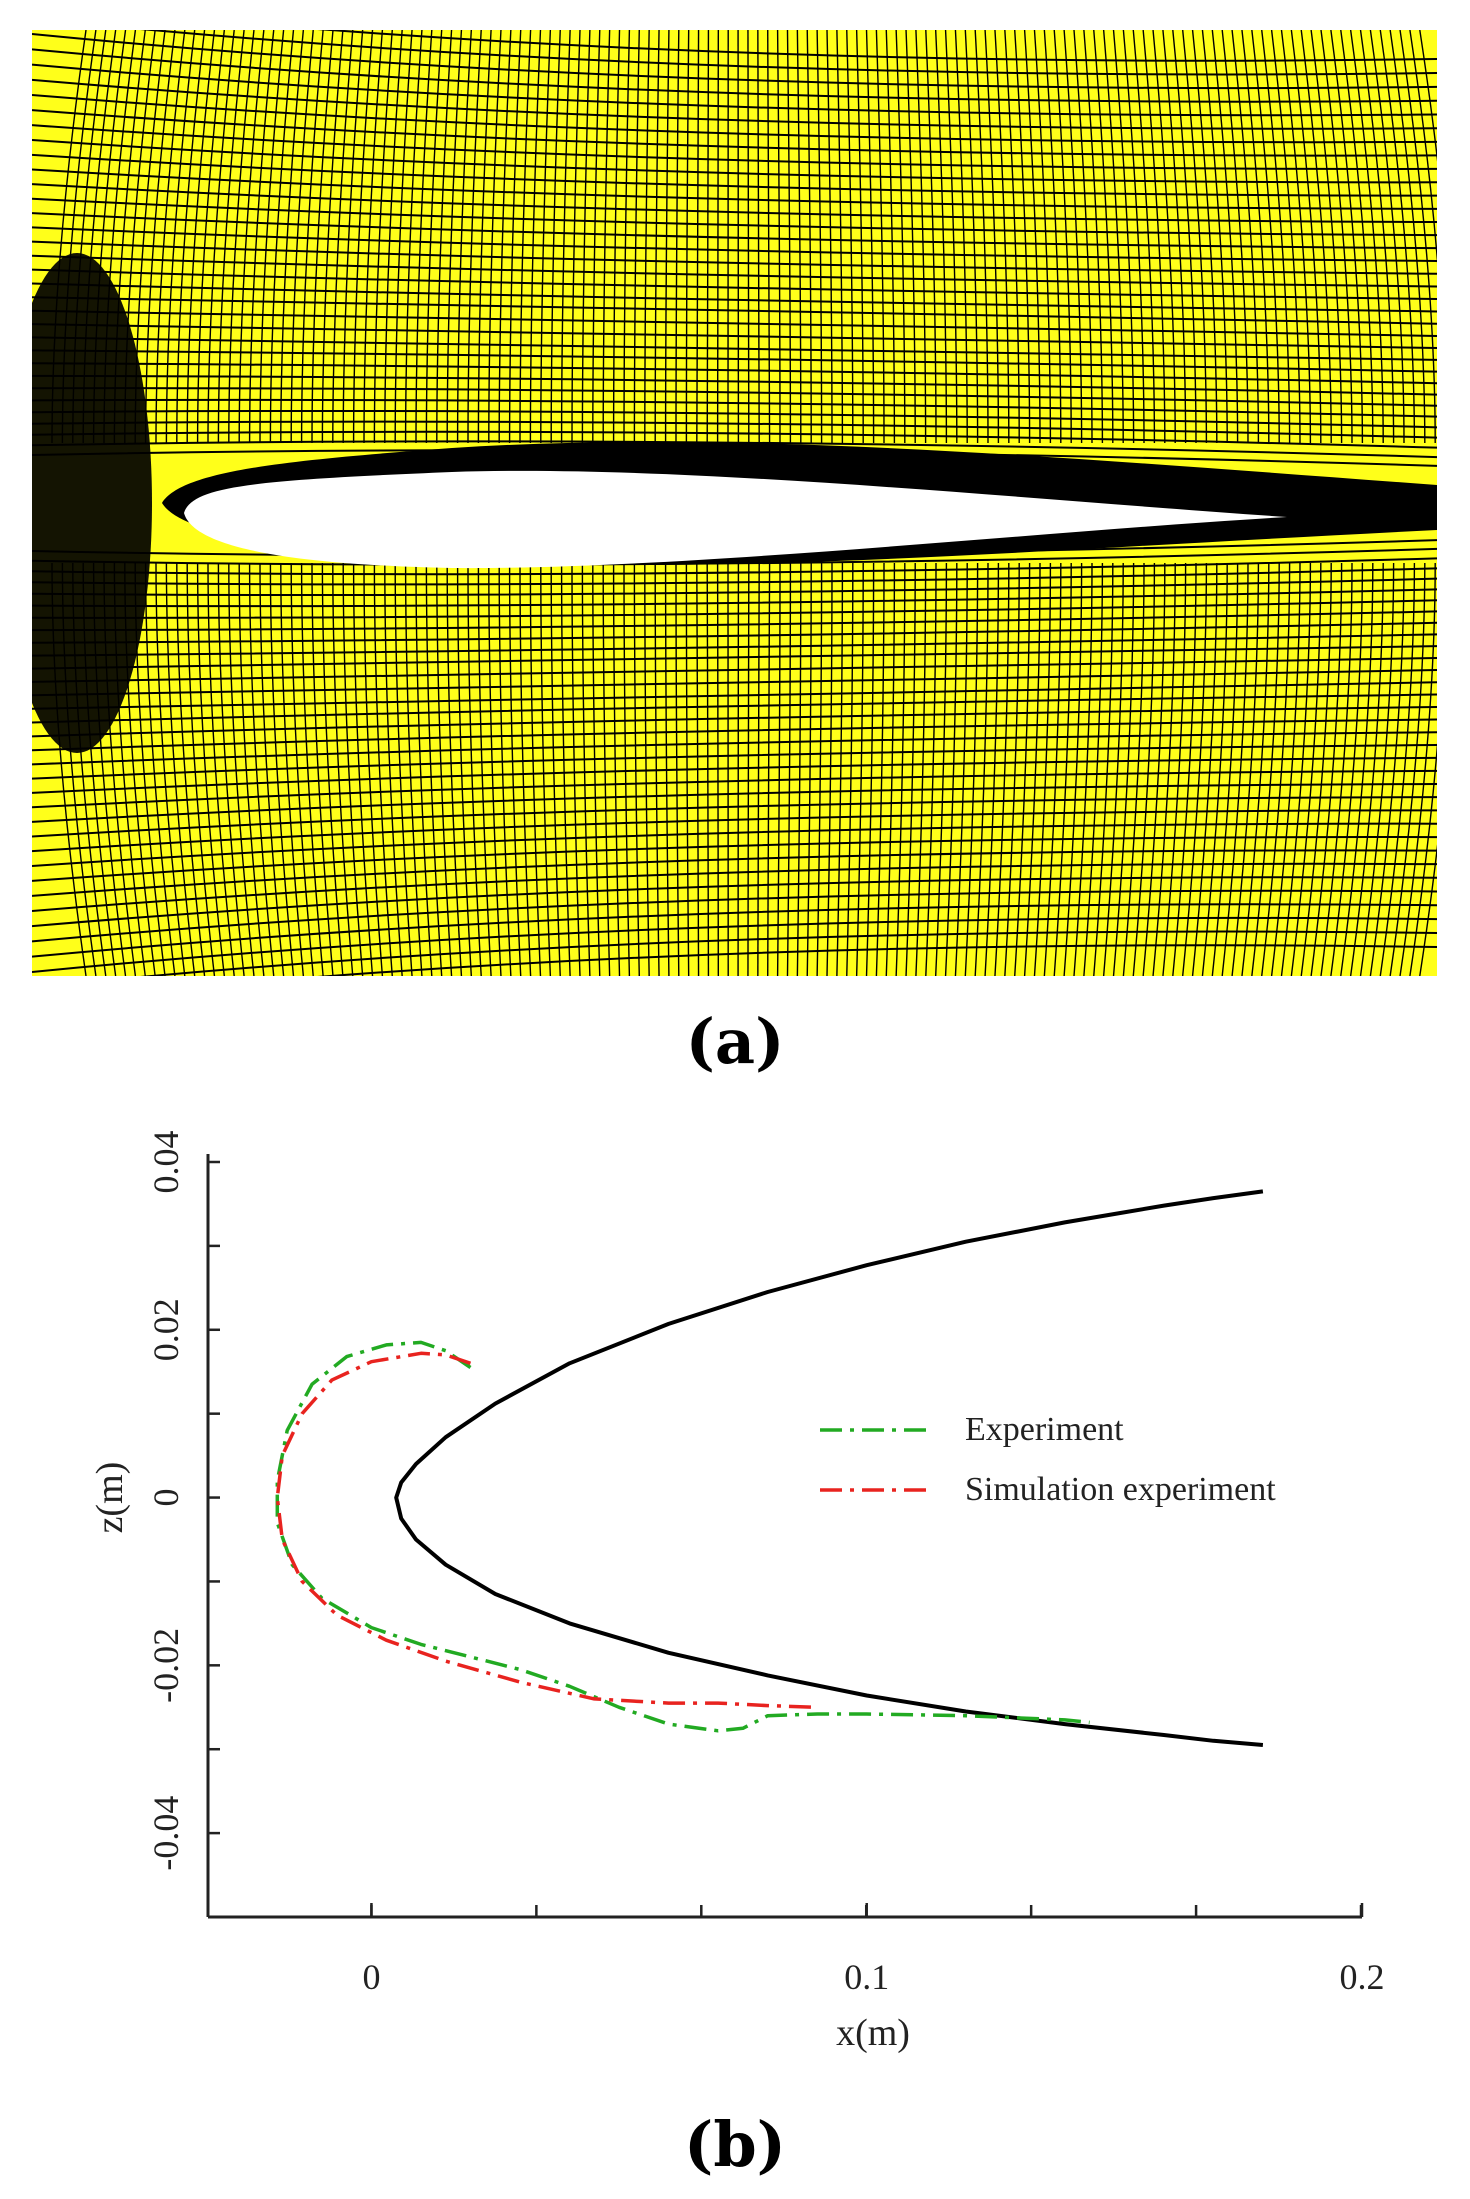 The height and width of the screenshot is (2199, 1470). What do you see at coordinates (77, 503) in the screenshot?
I see `leading-edge-dense-region` at bounding box center [77, 503].